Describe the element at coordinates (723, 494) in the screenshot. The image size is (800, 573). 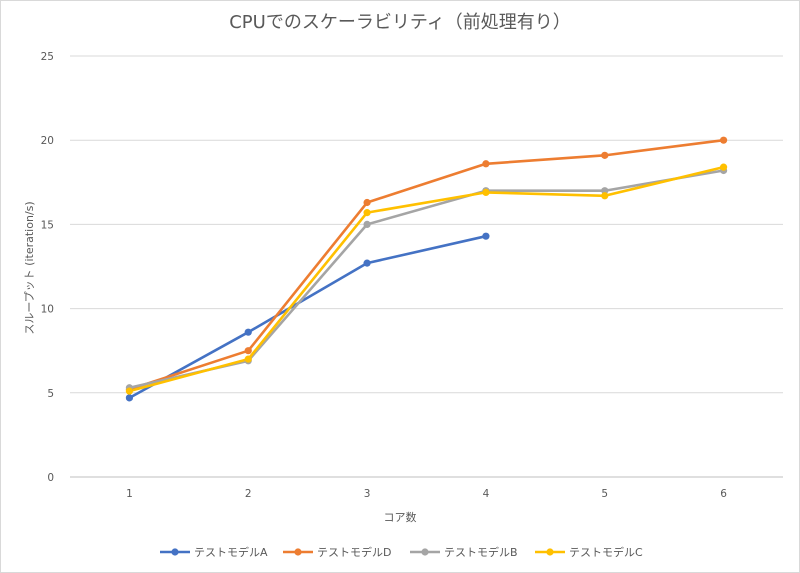
I see `x-tick-label: 6` at that location.